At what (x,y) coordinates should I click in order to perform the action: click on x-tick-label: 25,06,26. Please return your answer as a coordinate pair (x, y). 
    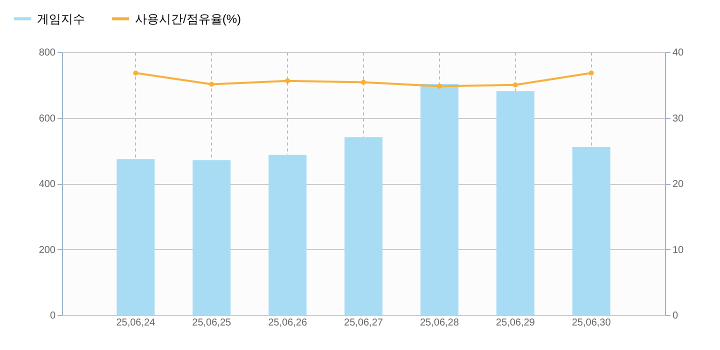
    Looking at the image, I should click on (288, 323).